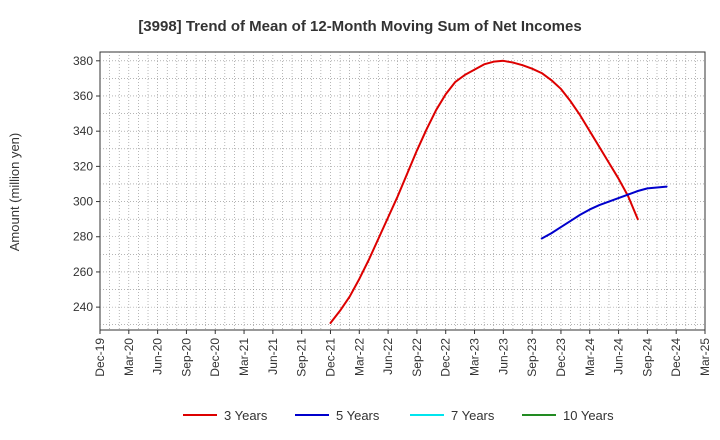 The image size is (720, 440). I want to click on x-tick-label: Sep-21, so click(302, 357).